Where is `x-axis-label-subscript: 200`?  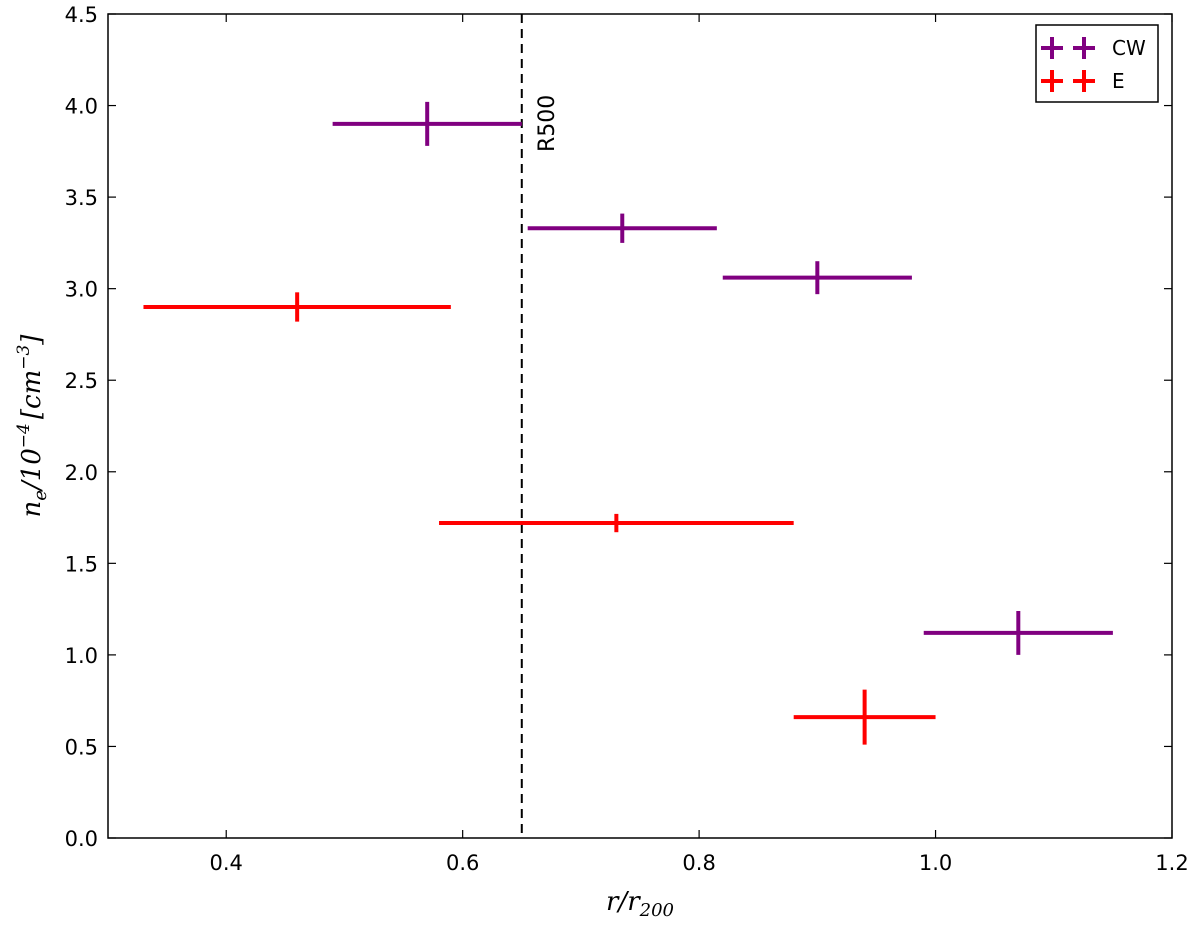
x-axis-label-subscript: 200 is located at coordinates (656, 910).